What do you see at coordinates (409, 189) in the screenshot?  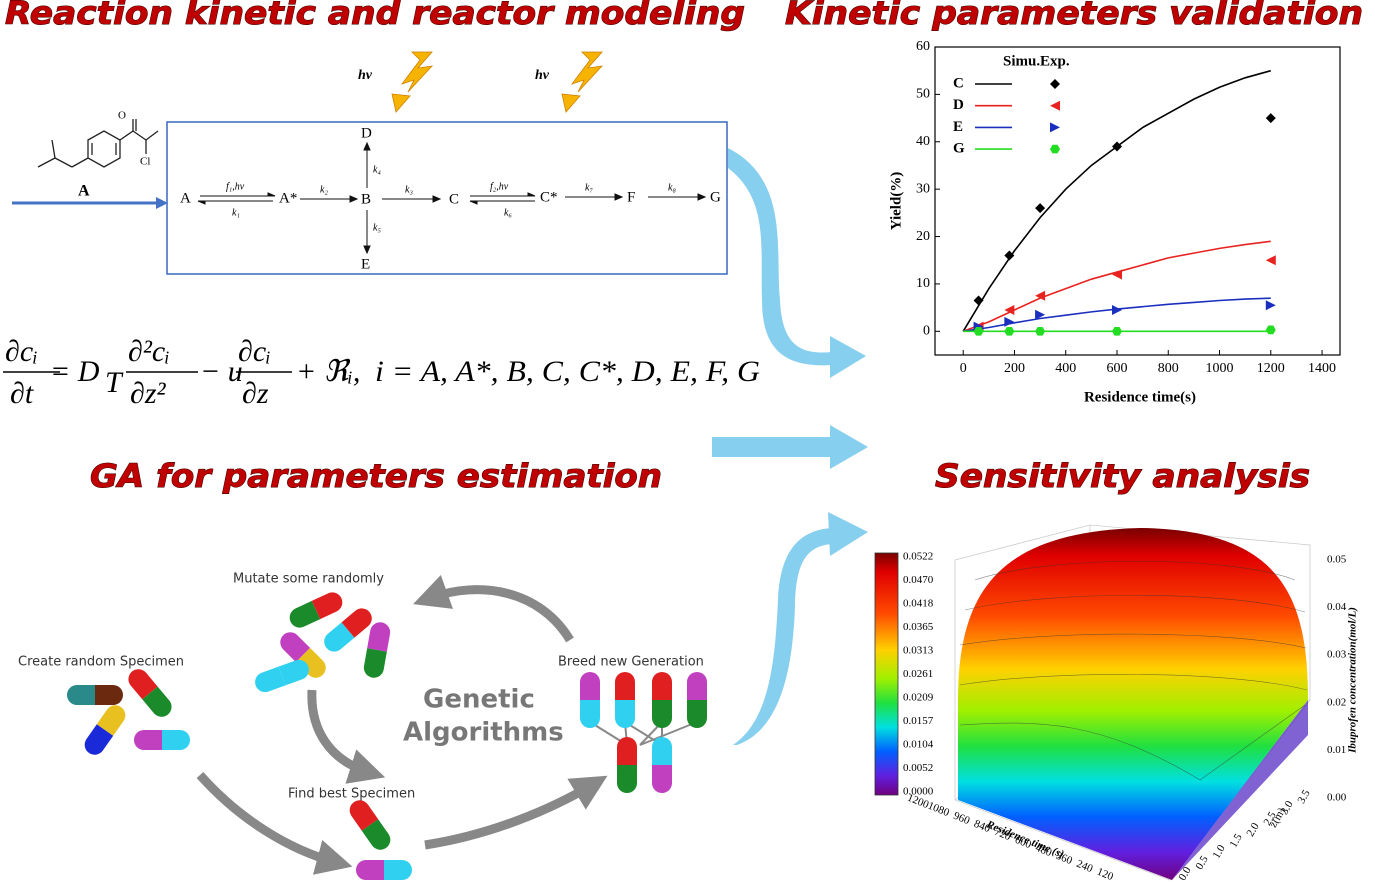 I see `rate-label: k₃` at bounding box center [409, 189].